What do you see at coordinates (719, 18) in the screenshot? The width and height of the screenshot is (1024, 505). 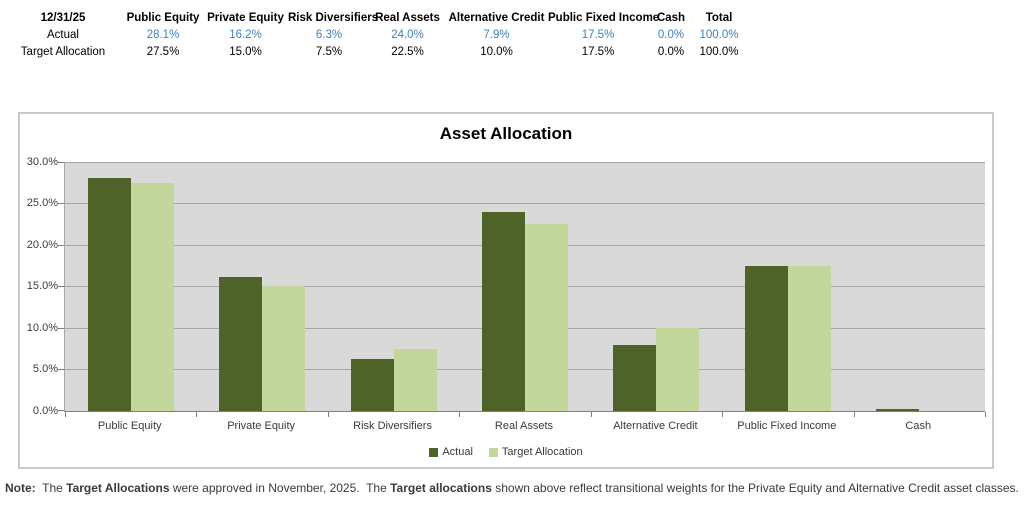 I see `column-header-total: Total` at bounding box center [719, 18].